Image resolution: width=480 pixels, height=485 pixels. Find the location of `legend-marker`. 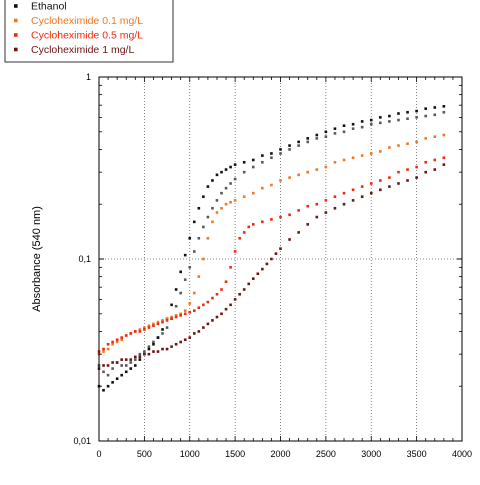

legend-marker is located at coordinates (16, 6).